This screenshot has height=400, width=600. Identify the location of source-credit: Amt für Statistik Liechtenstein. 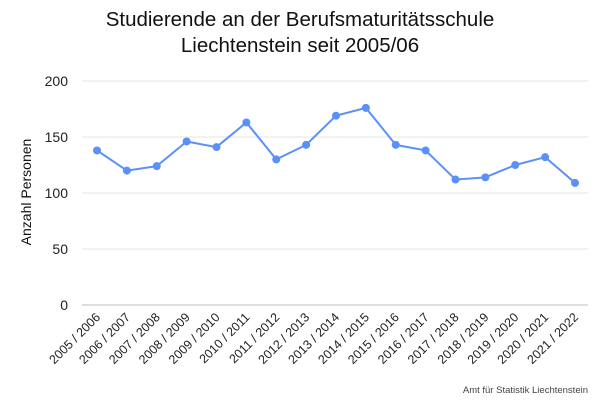
(525, 390).